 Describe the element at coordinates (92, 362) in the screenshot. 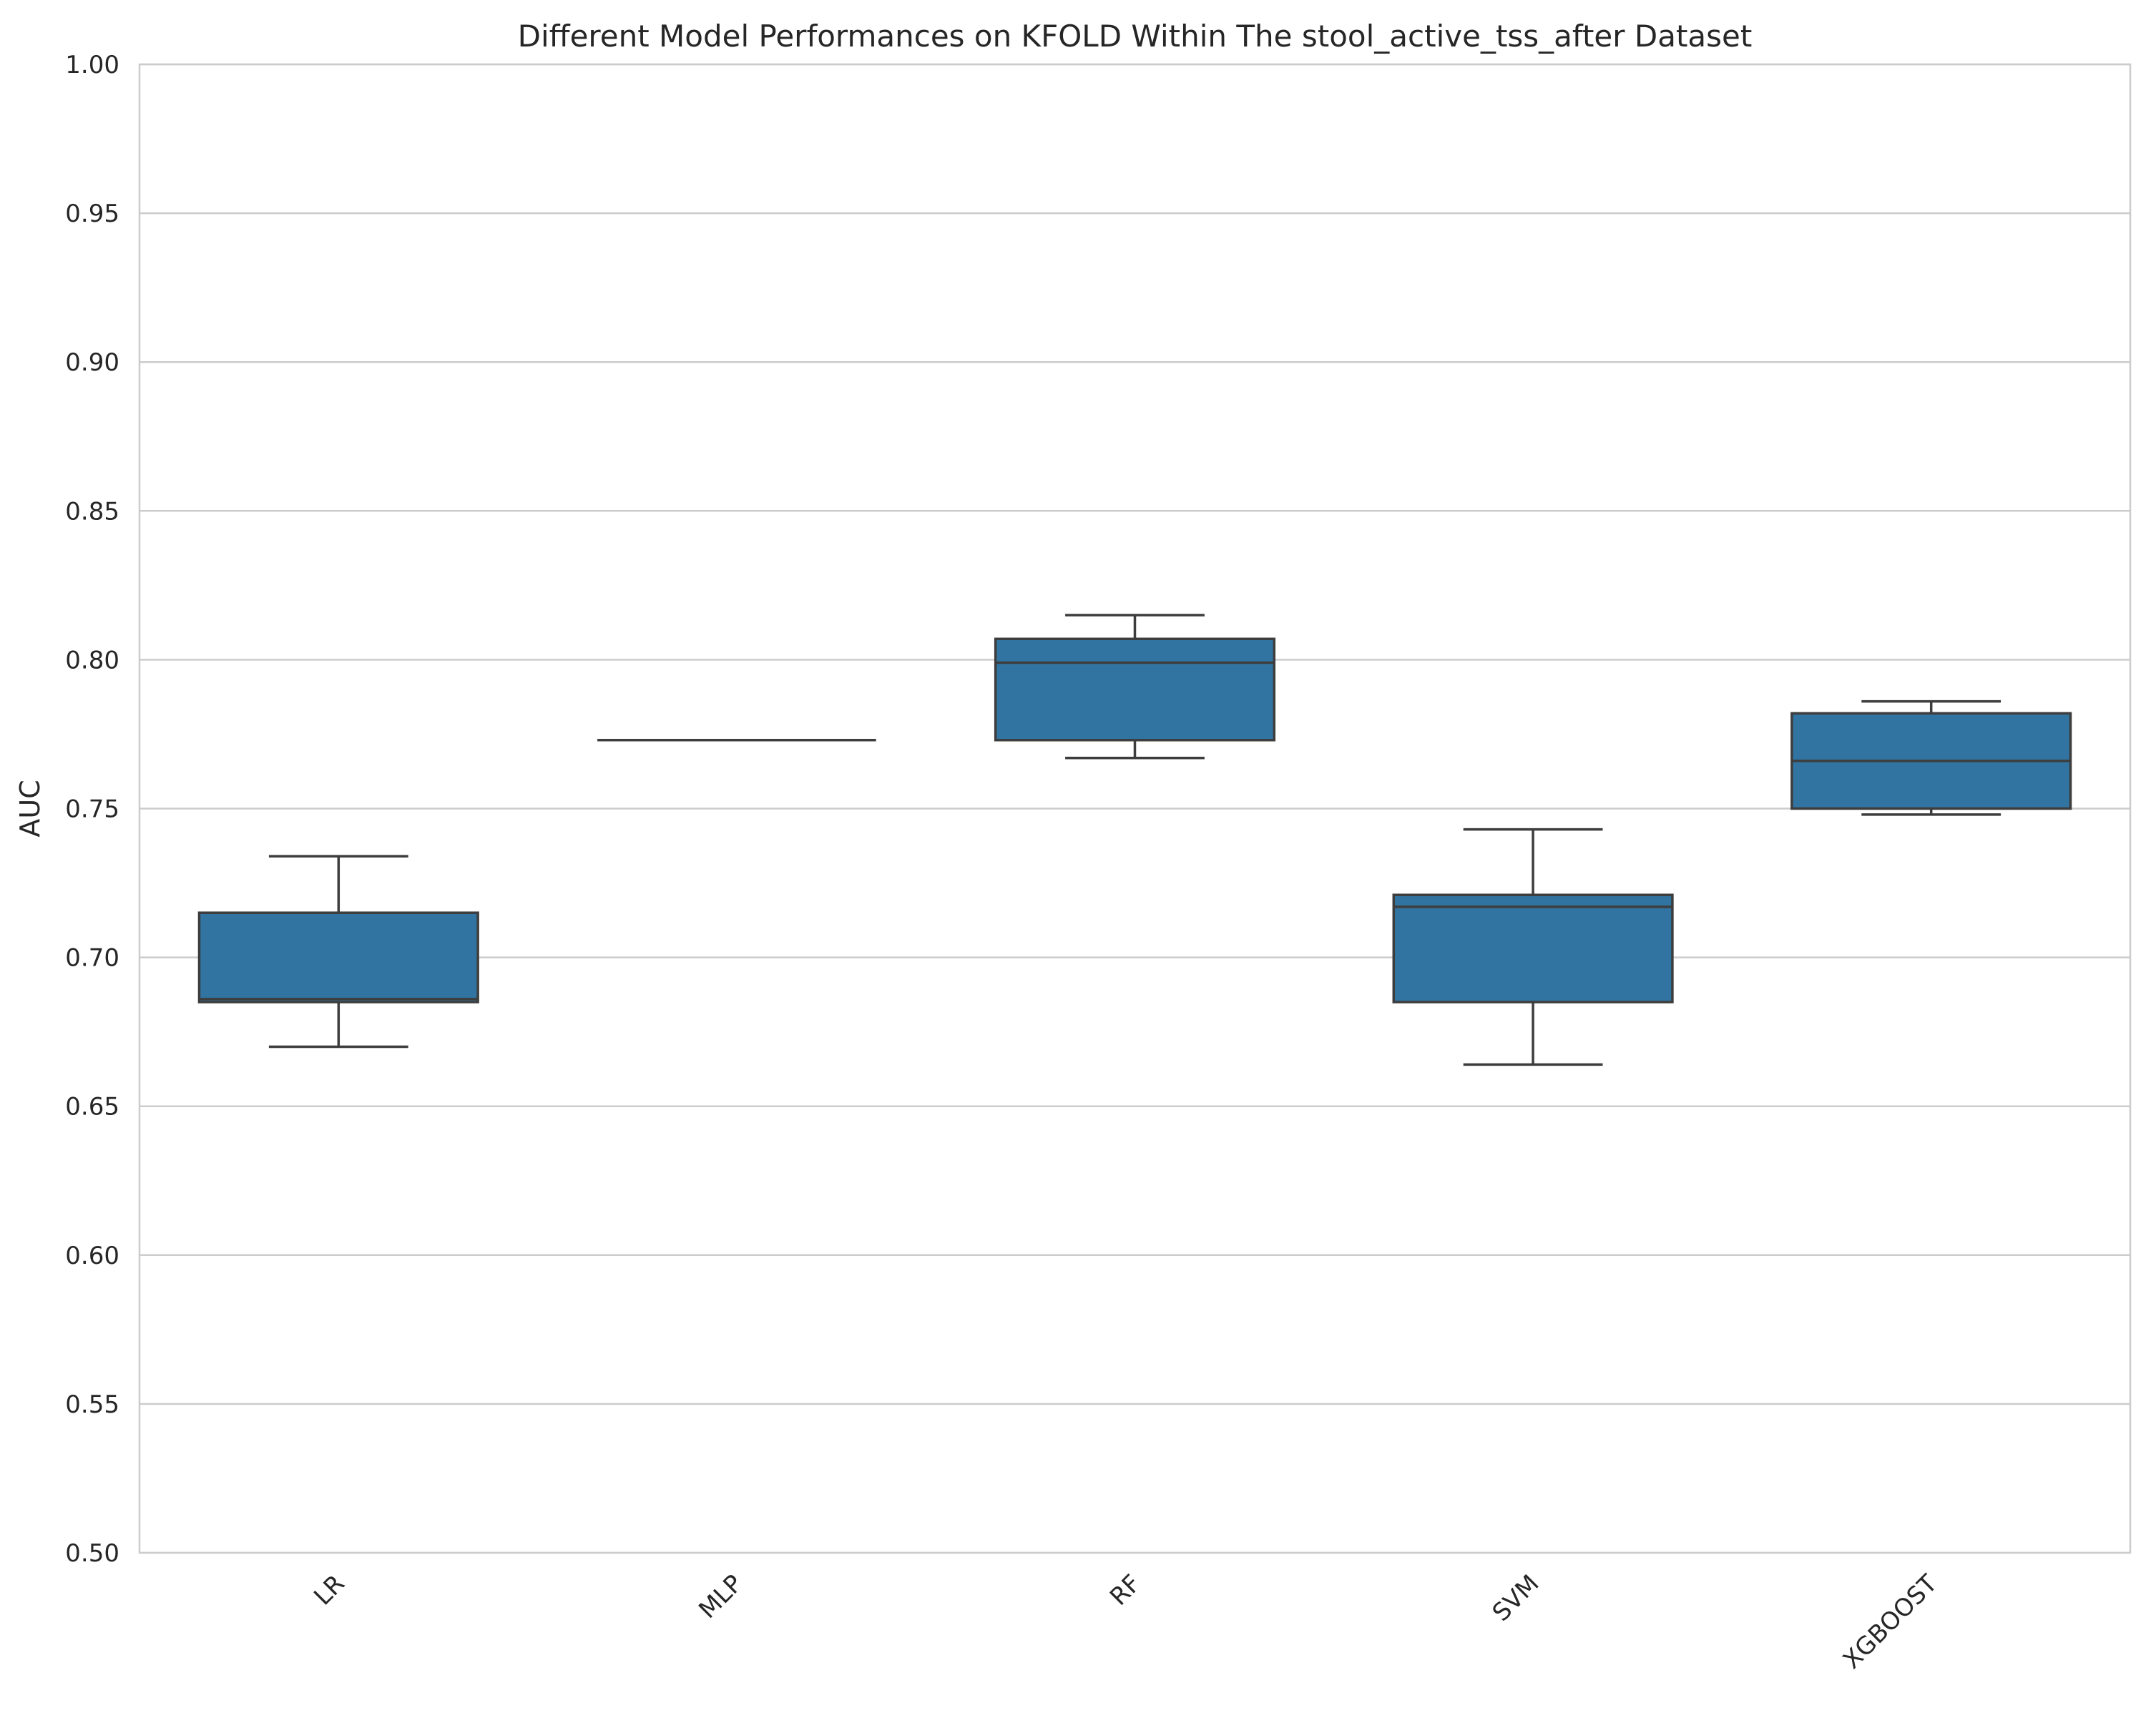

I see `y-tick-label: 0.90` at that location.